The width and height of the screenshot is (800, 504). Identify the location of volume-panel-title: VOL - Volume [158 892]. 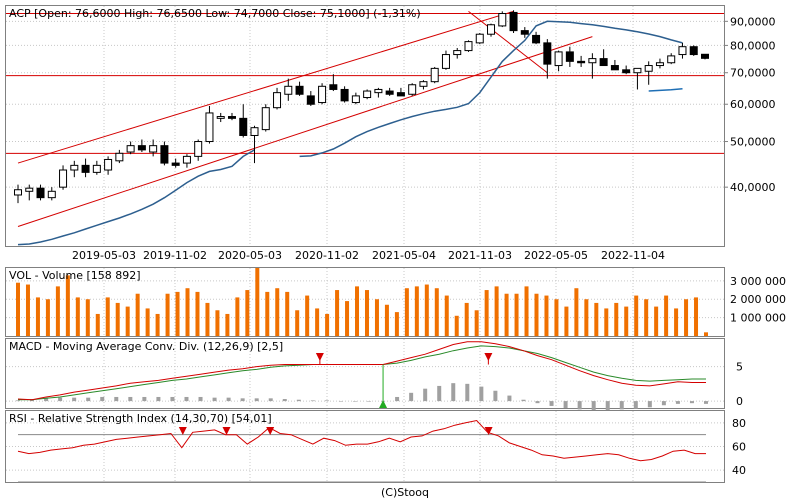
(75, 275).